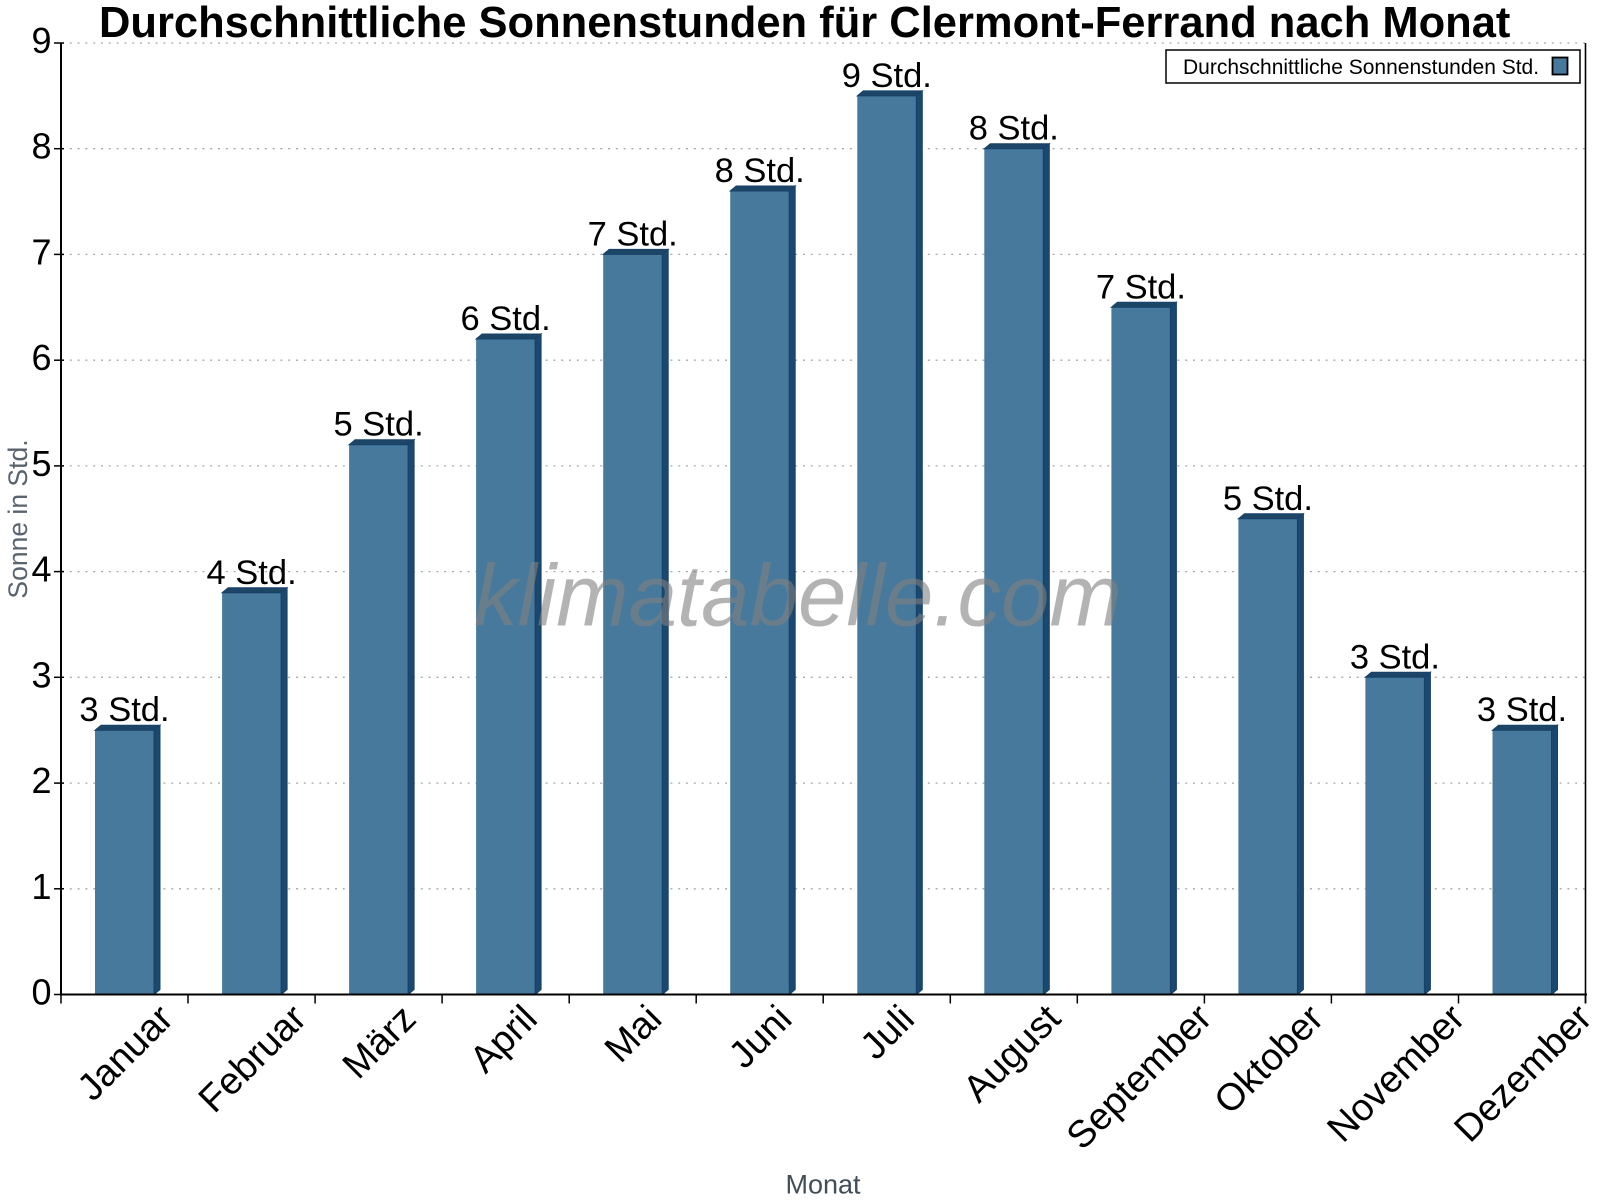 This screenshot has height=1200, width=1600. Describe the element at coordinates (1361, 67) in the screenshot. I see `svg-text:Durchschnittliche Sonnenstunde: Durchschnittliche Sonnenstunden Std.` at that location.